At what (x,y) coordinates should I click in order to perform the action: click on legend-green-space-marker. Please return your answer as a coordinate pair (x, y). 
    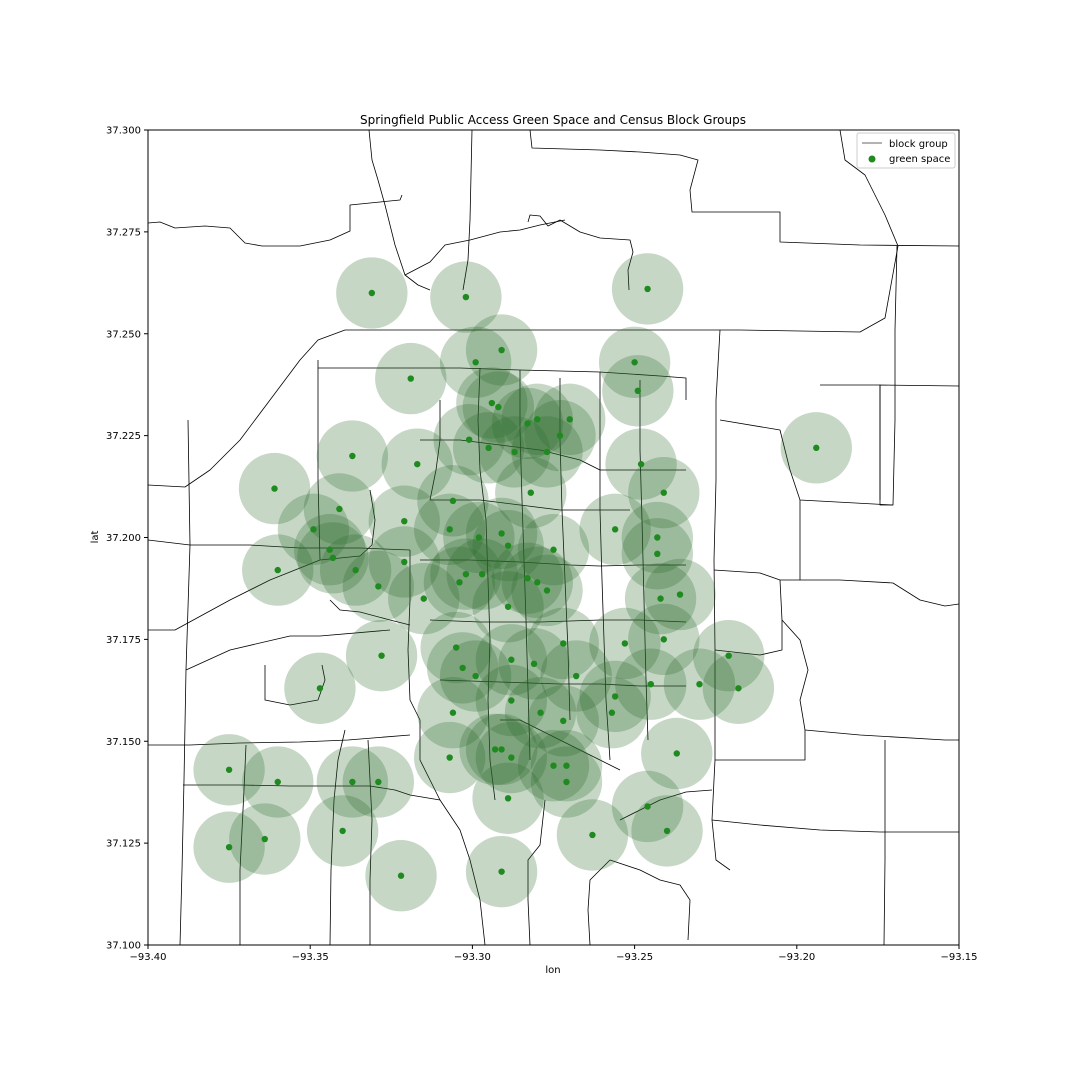
    Looking at the image, I should click on (872, 159).